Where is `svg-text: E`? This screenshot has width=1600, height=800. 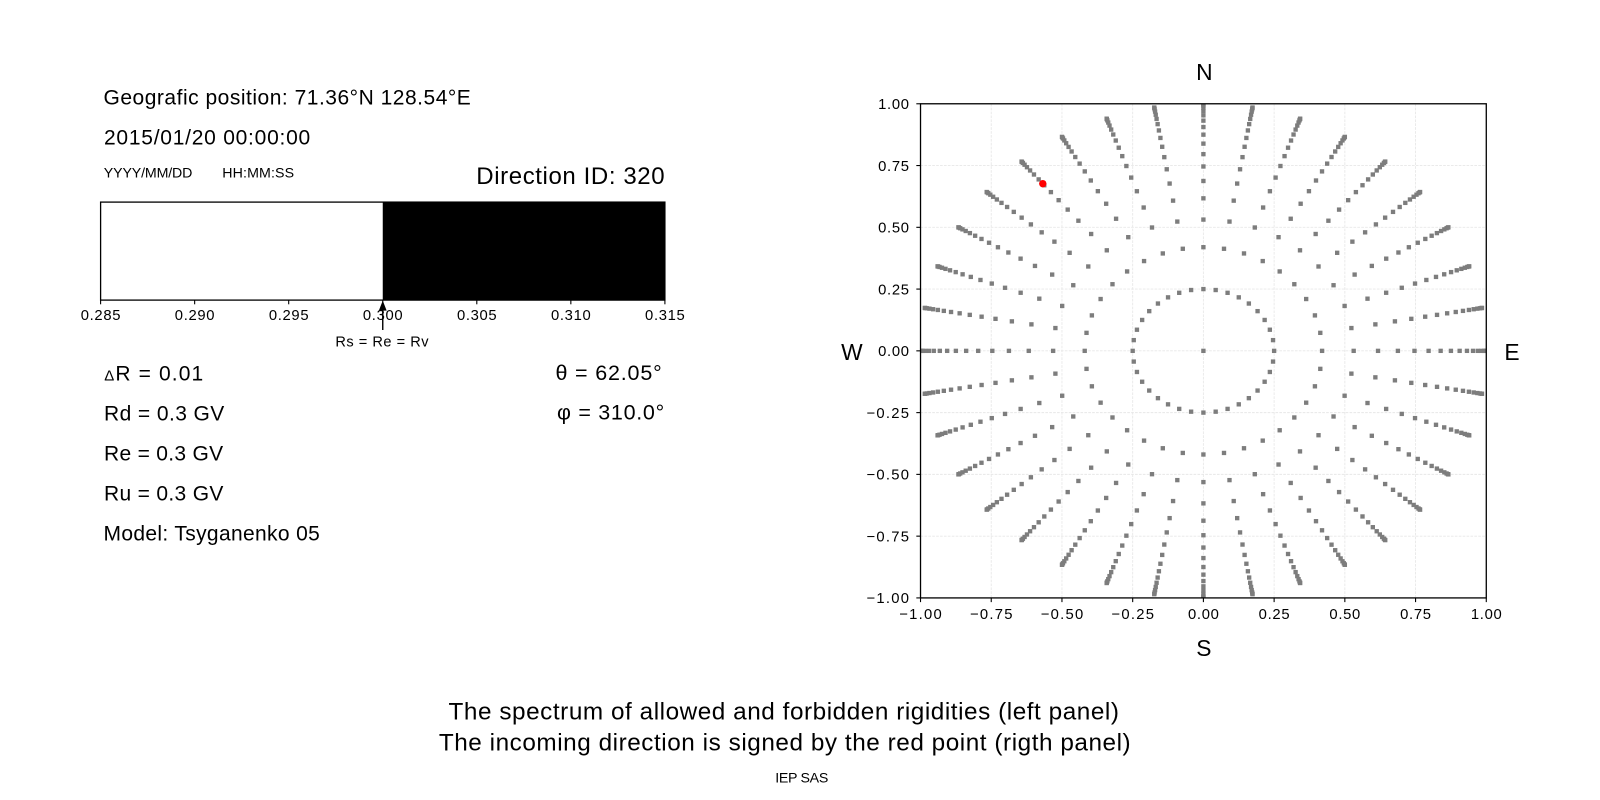
svg-text: E is located at coordinates (1511, 352).